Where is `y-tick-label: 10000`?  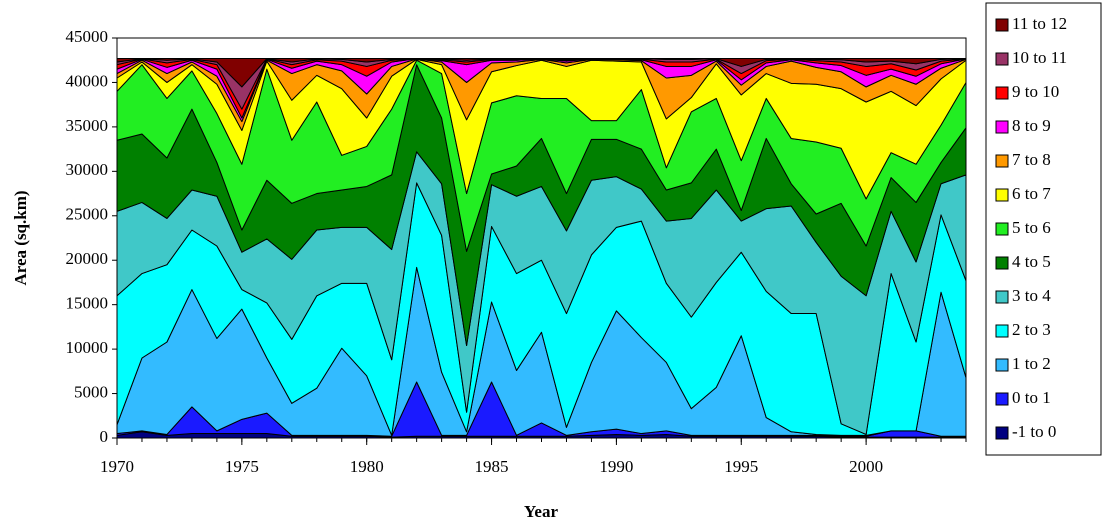
y-tick-label: 10000 is located at coordinates (87, 347).